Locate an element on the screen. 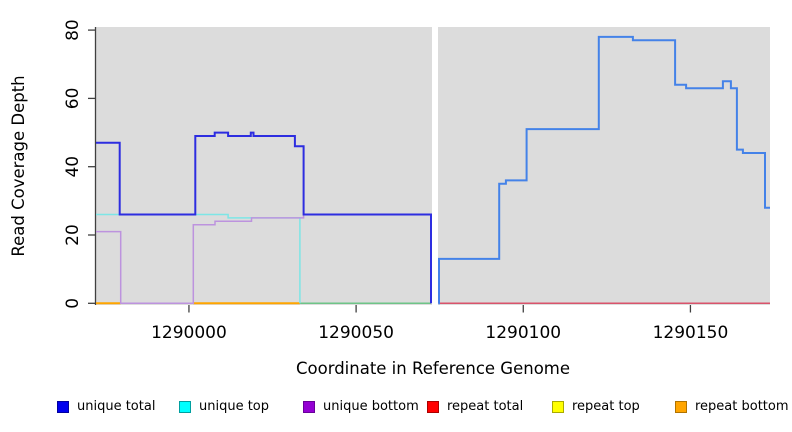  legend-swatch-repeat-top is located at coordinates (558, 407).